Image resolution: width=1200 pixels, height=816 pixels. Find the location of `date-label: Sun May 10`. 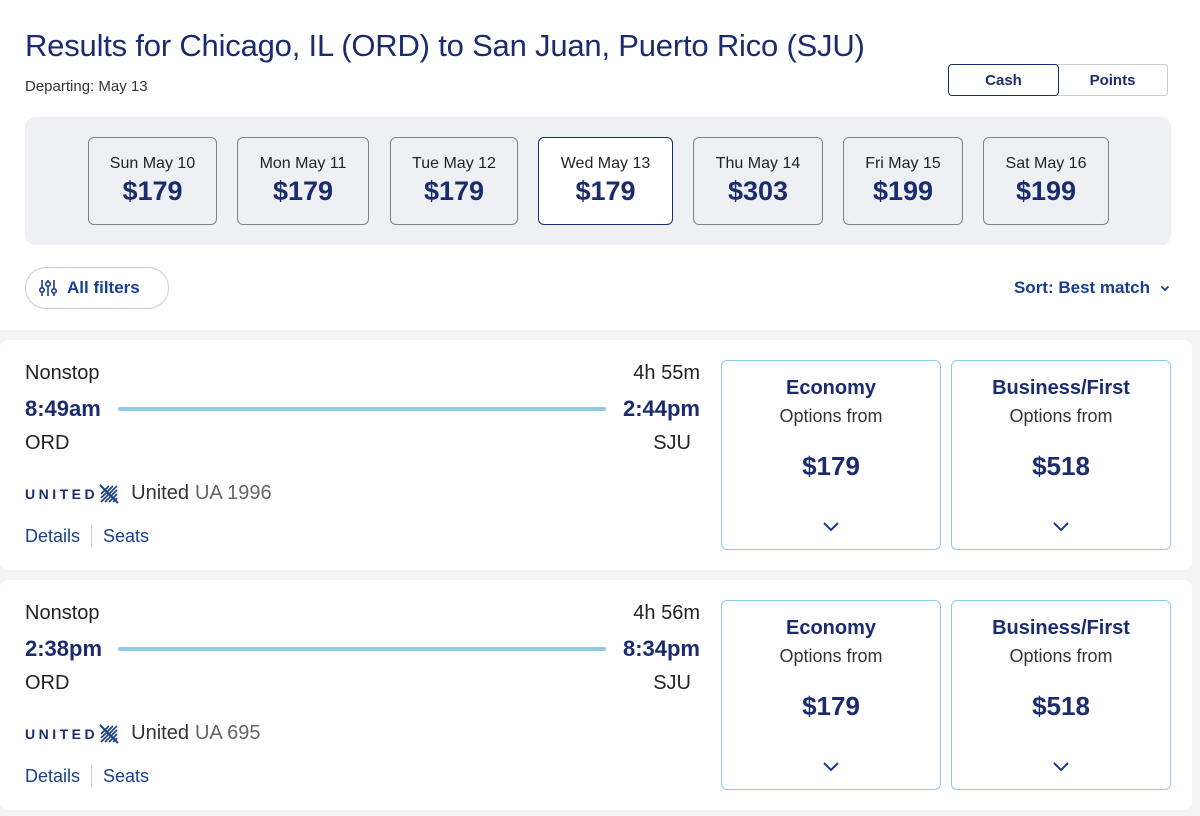

date-label: Sun May 10 is located at coordinates (152, 163).